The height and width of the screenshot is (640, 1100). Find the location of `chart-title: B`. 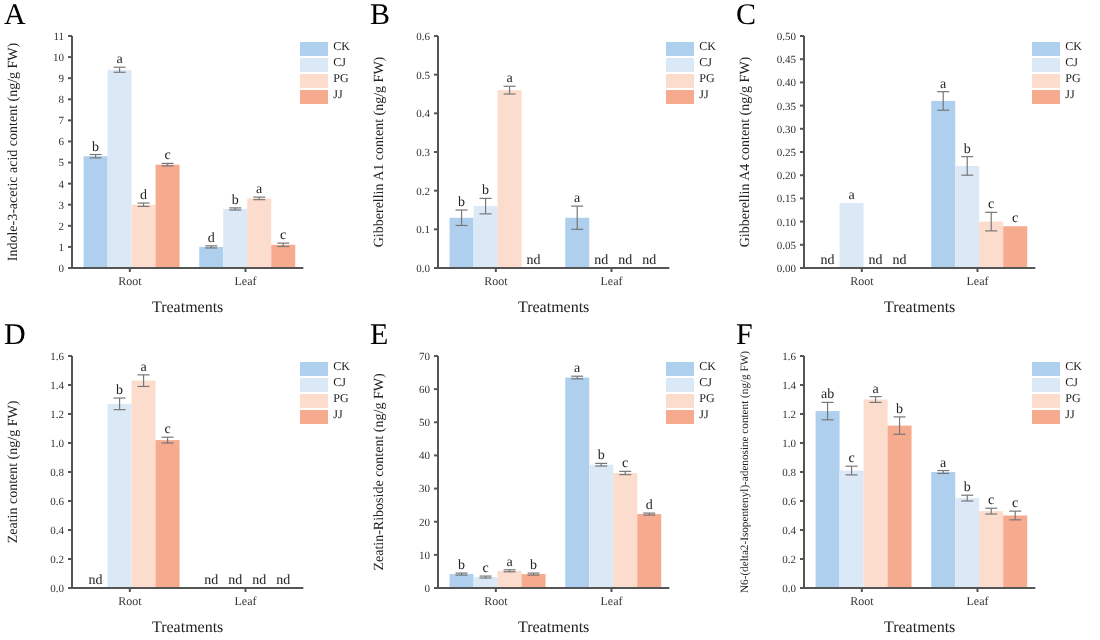

chart-title: B is located at coordinates (380, 17).